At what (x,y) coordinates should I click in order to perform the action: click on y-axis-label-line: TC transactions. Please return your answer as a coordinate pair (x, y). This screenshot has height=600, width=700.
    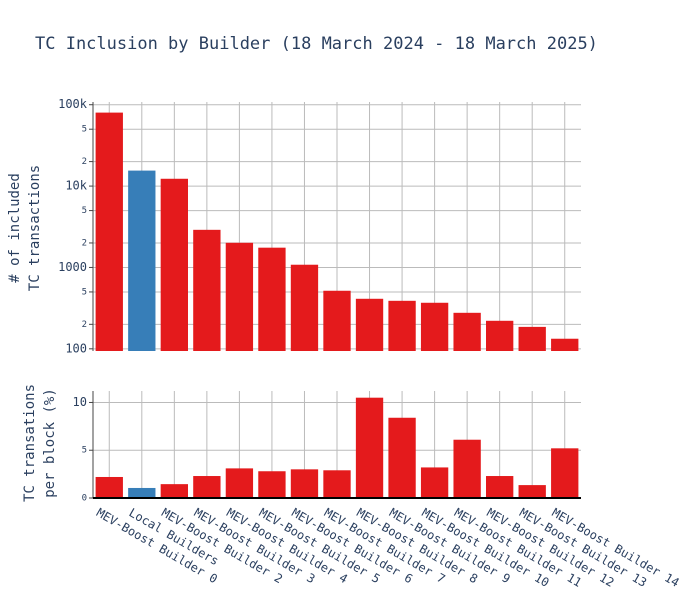
    Looking at the image, I should click on (35, 228).